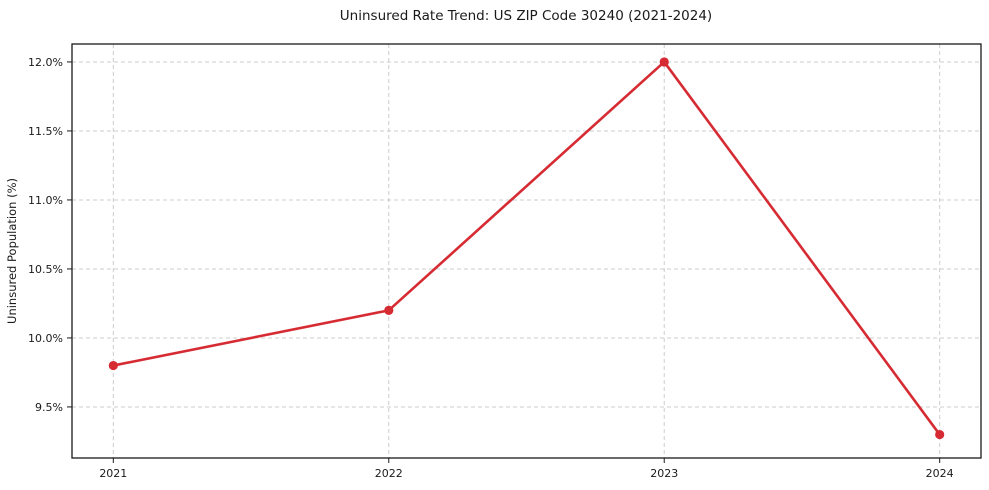 The width and height of the screenshot is (989, 490). Describe the element at coordinates (45, 62) in the screenshot. I see `y-tick-label: 12.0%` at that location.